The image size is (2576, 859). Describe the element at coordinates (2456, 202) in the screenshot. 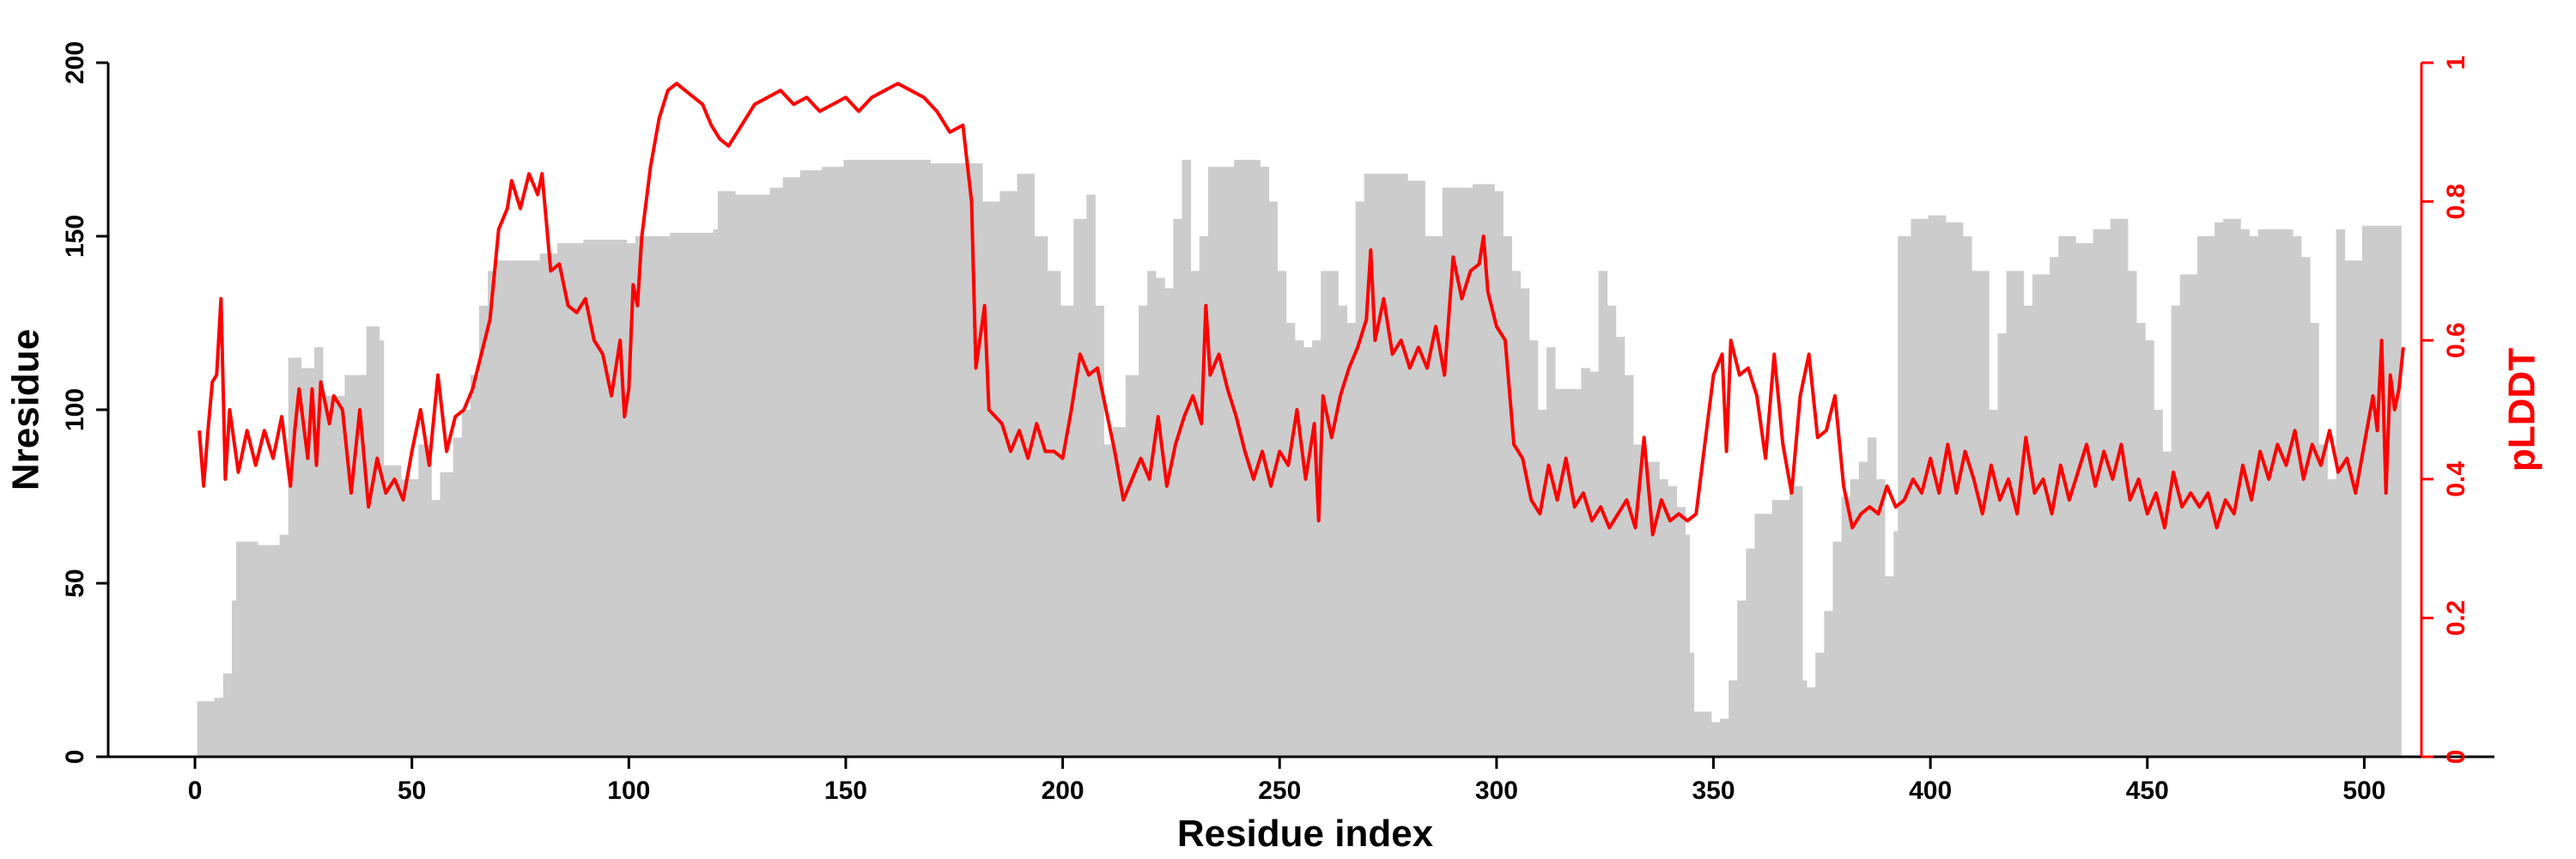

I see `y-right-tick-label: 0.8` at that location.